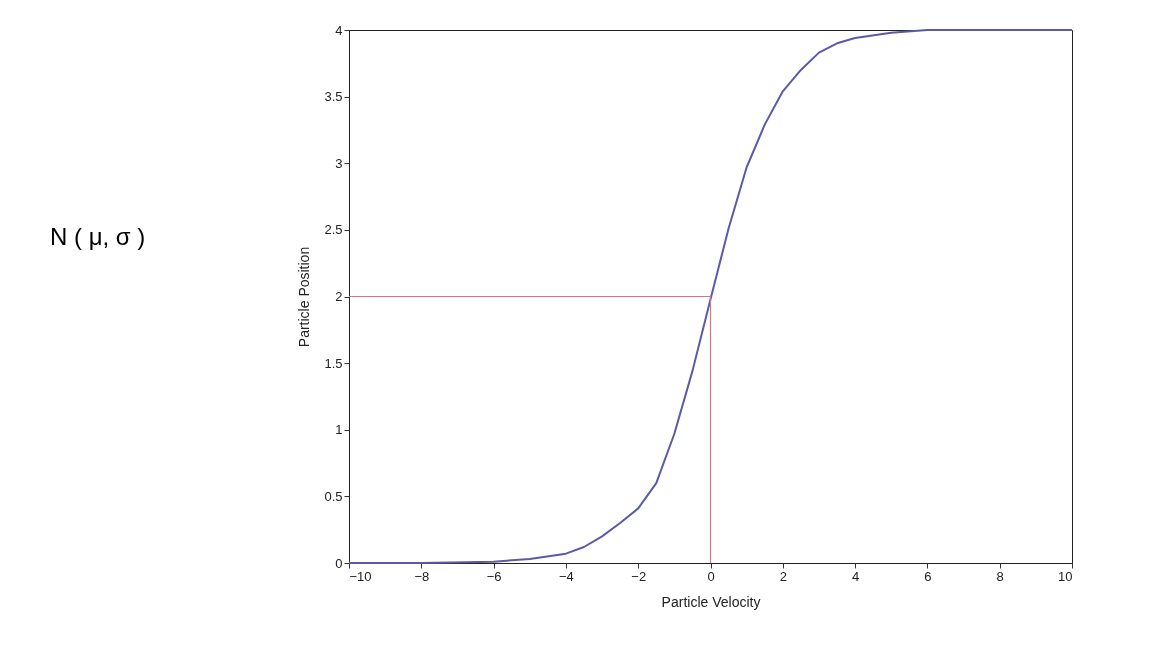 The image size is (1173, 650). I want to click on x-tick-label: −4, so click(566, 576).